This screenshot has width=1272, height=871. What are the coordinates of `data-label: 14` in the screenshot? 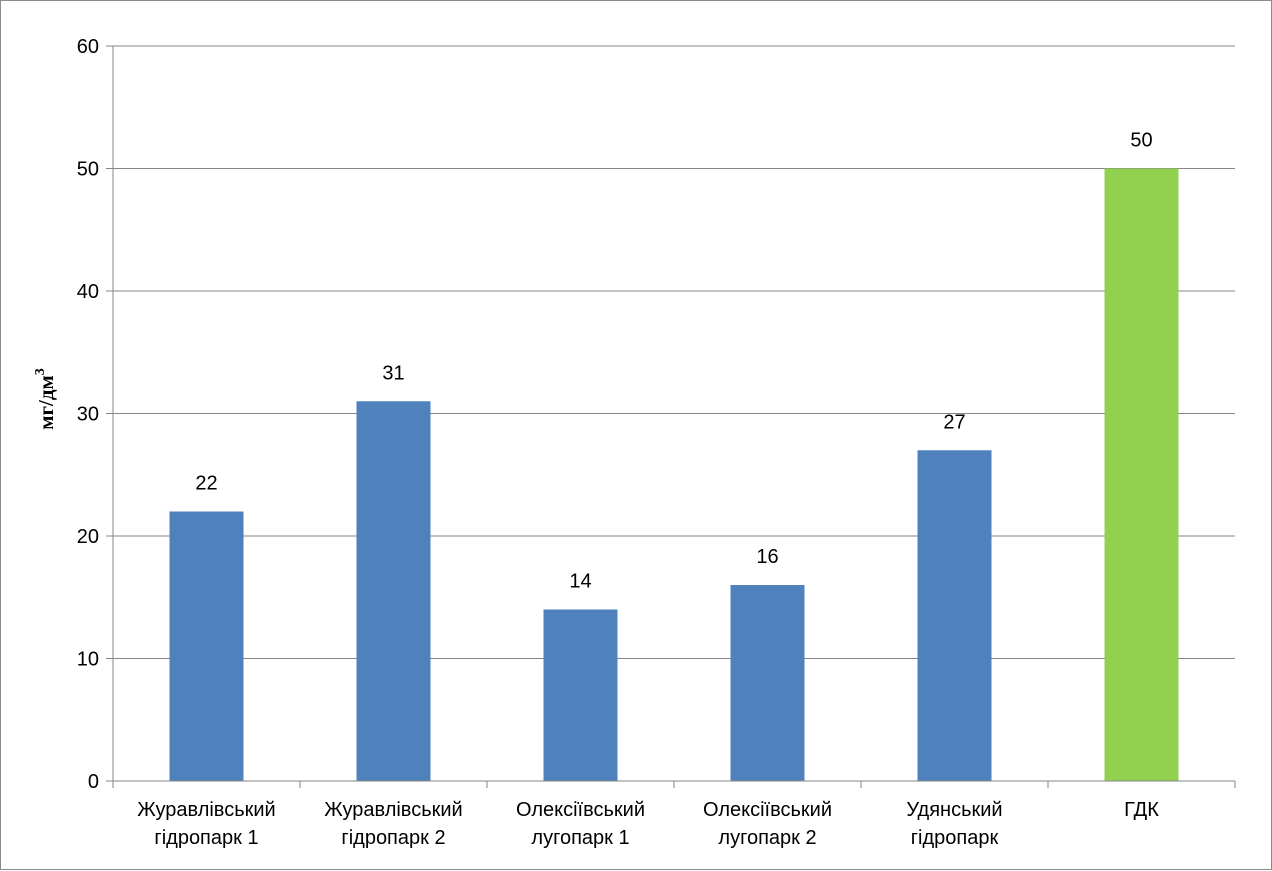 It's located at (580, 582).